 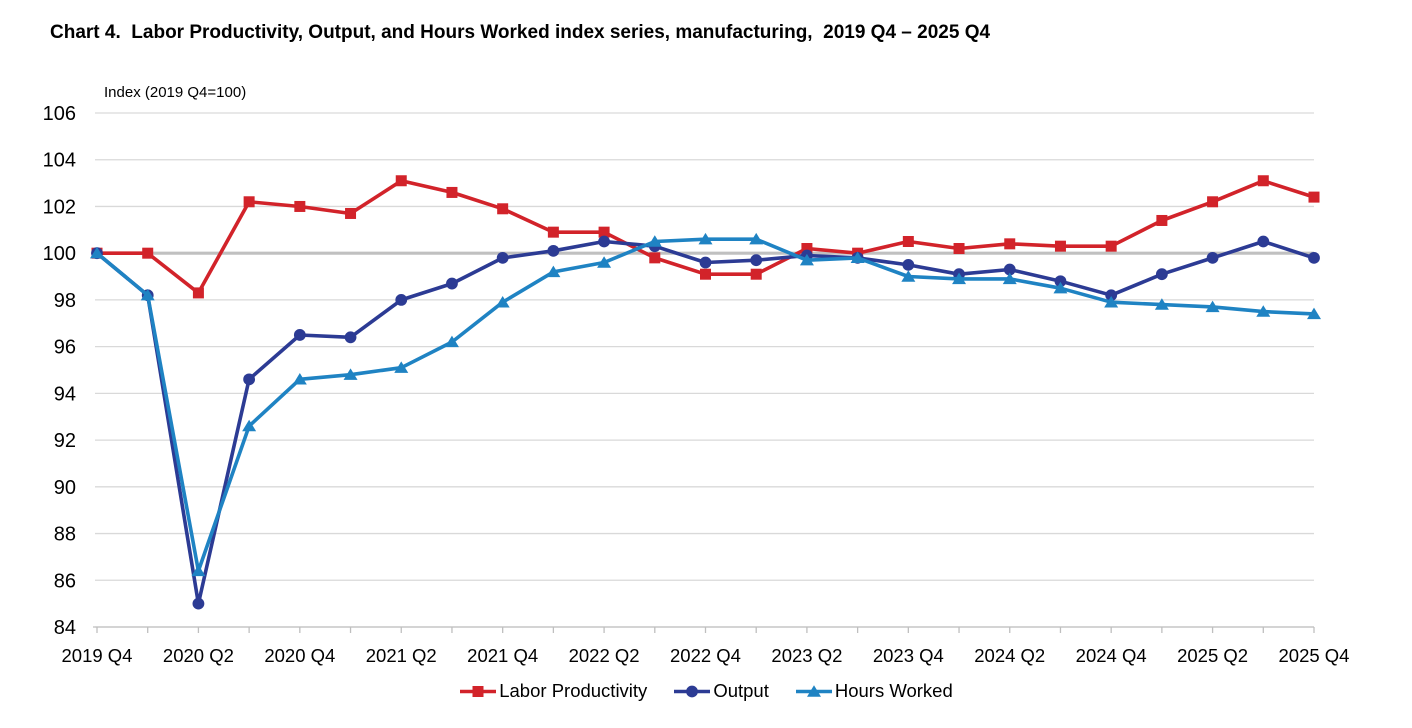 I want to click on y-axis-tick-label: 92, so click(x=65, y=441).